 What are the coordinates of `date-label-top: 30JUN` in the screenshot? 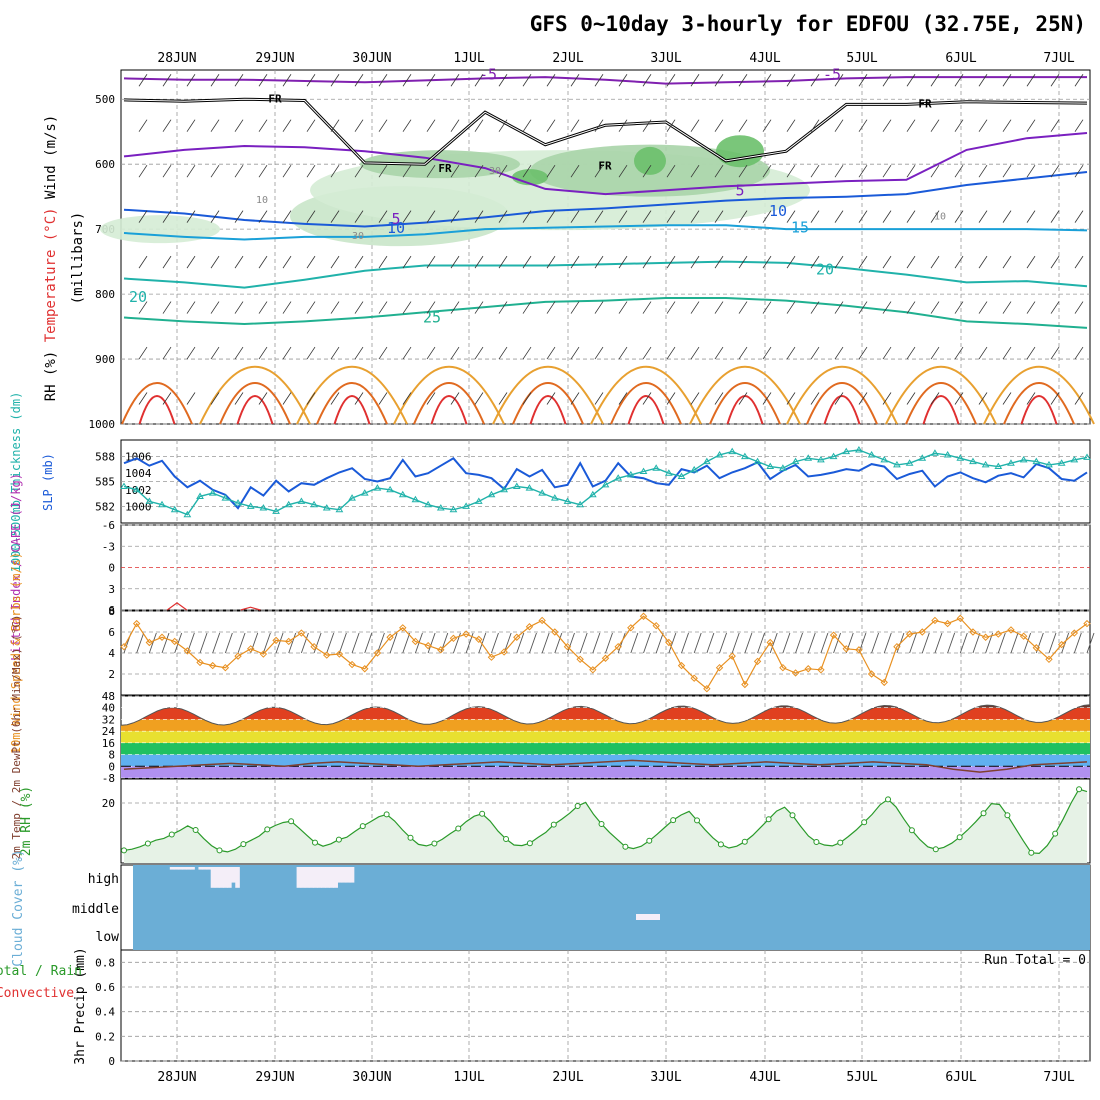 It's located at (371, 58).